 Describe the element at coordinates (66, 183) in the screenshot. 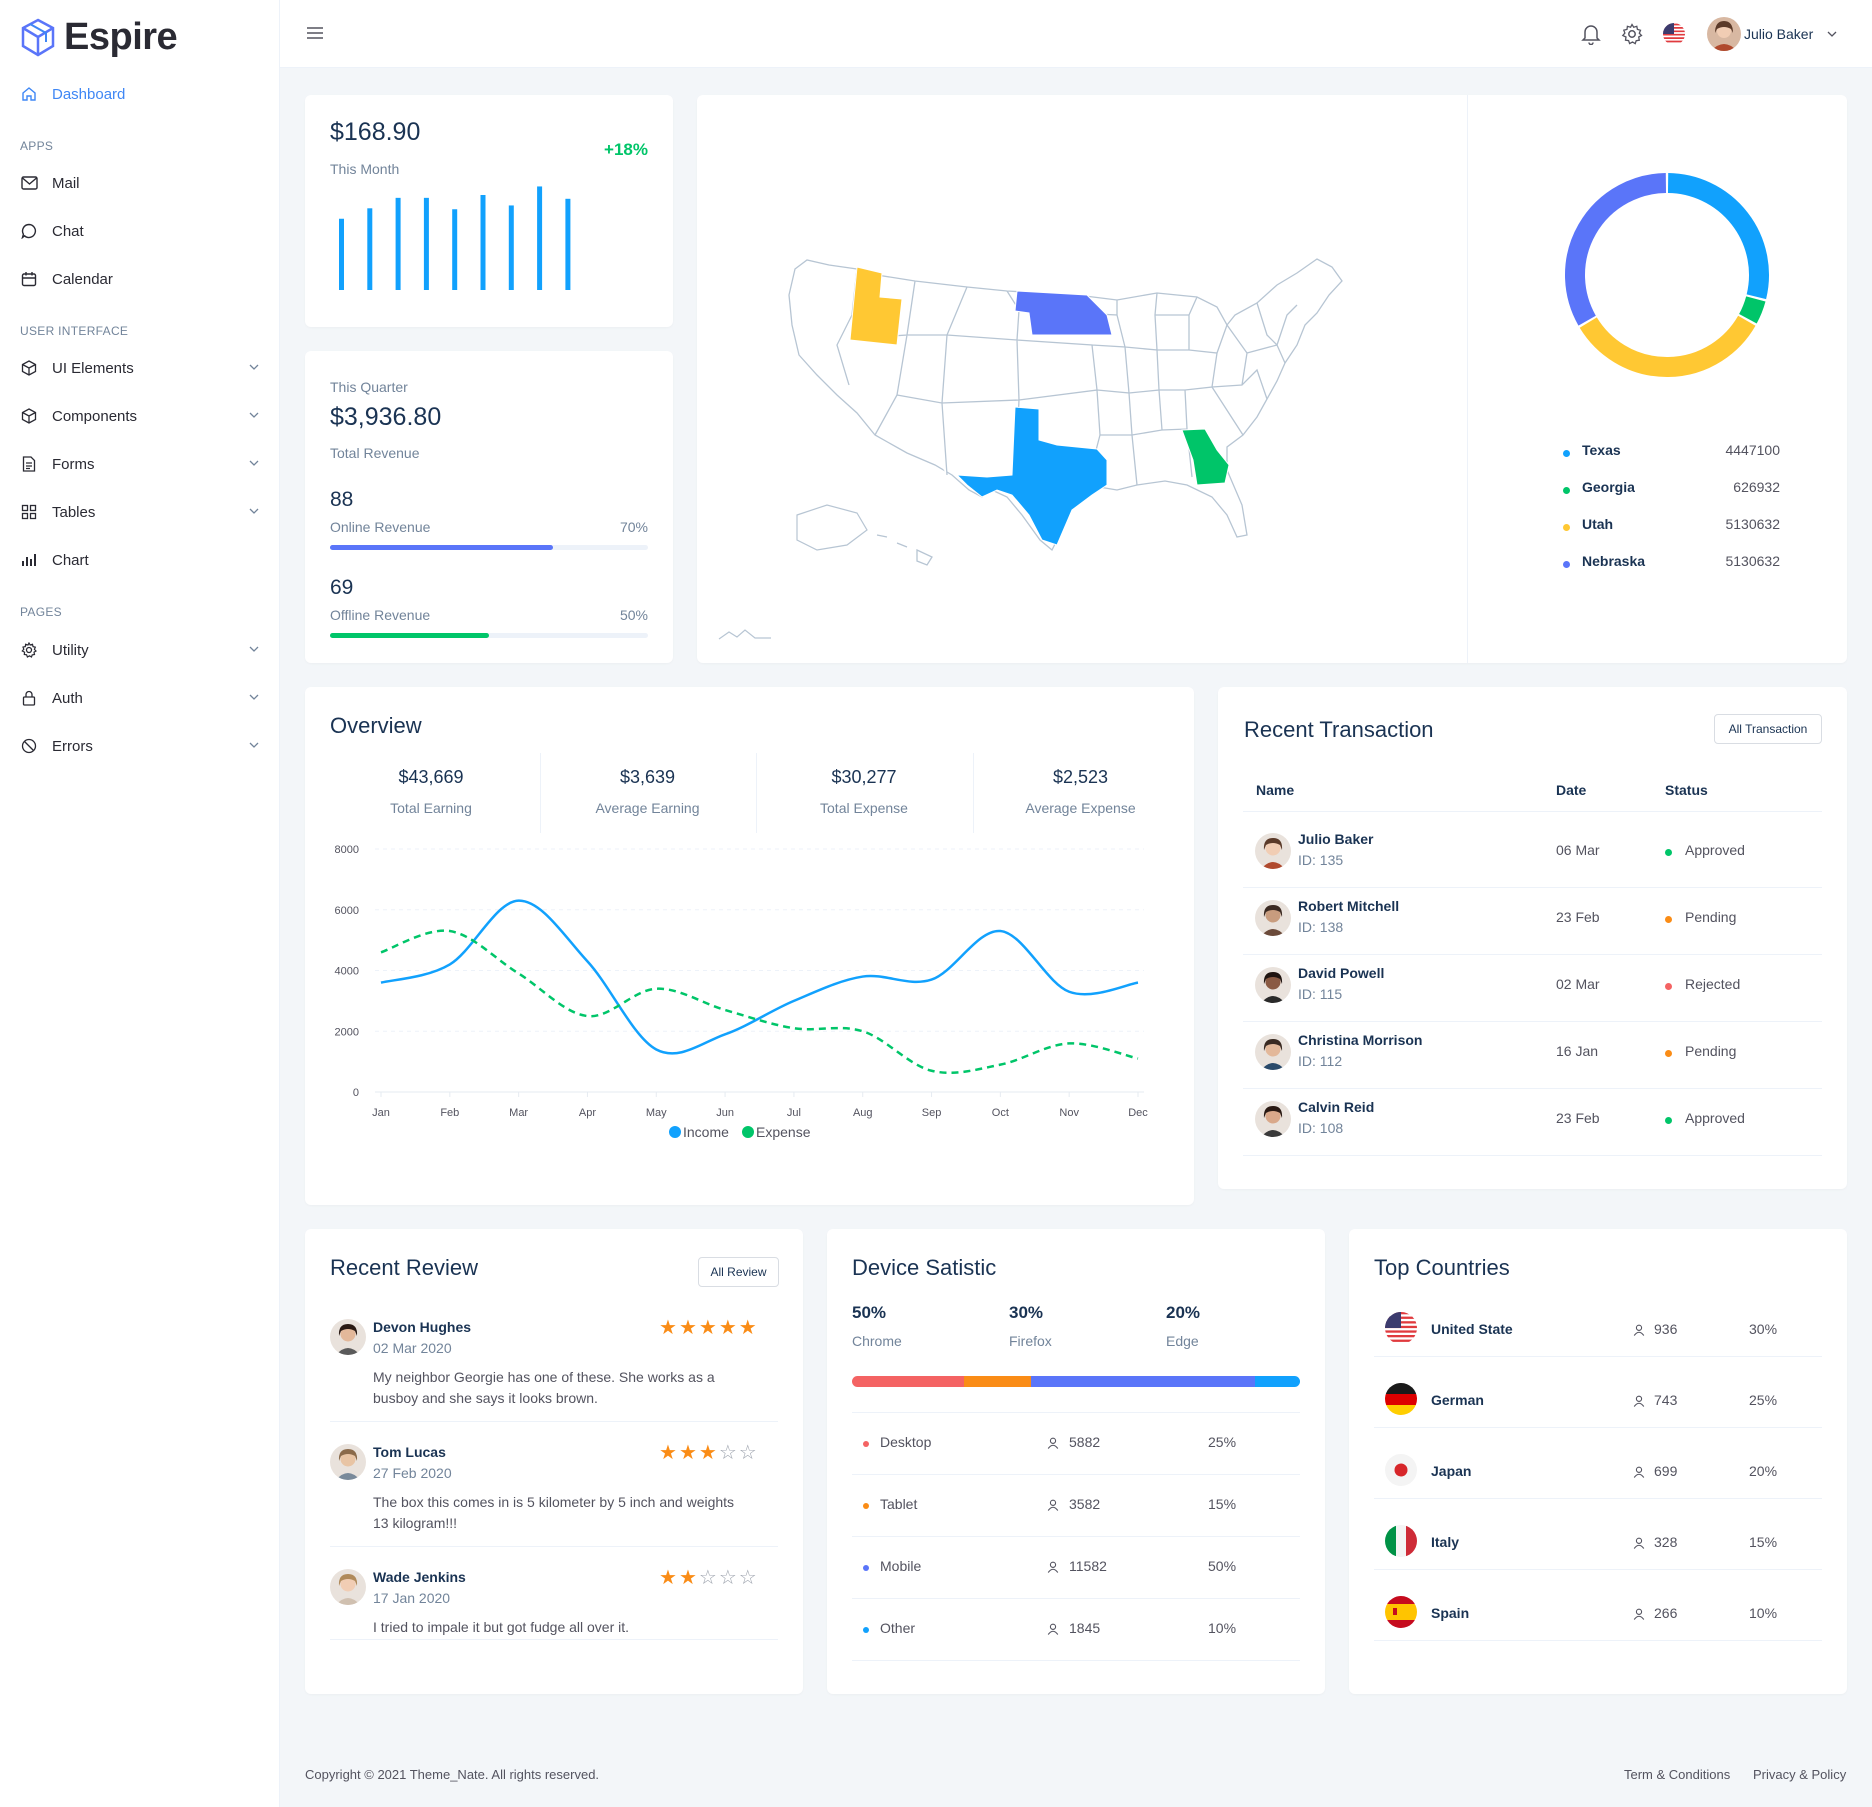

I see `sidebar-item-label: Mail` at that location.